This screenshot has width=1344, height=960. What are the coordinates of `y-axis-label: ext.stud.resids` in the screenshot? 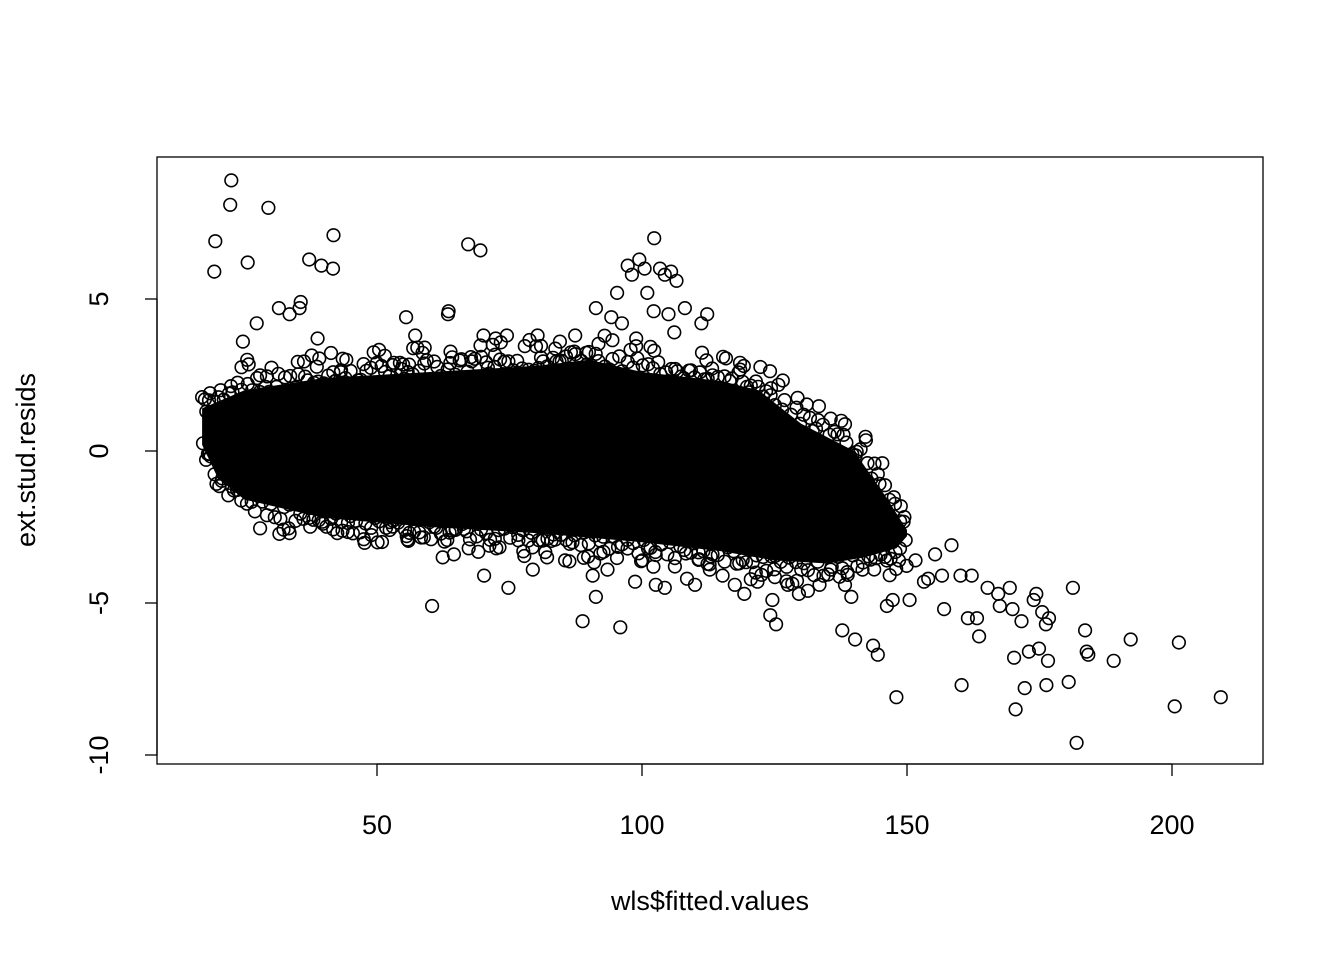 It's located at (26, 460).